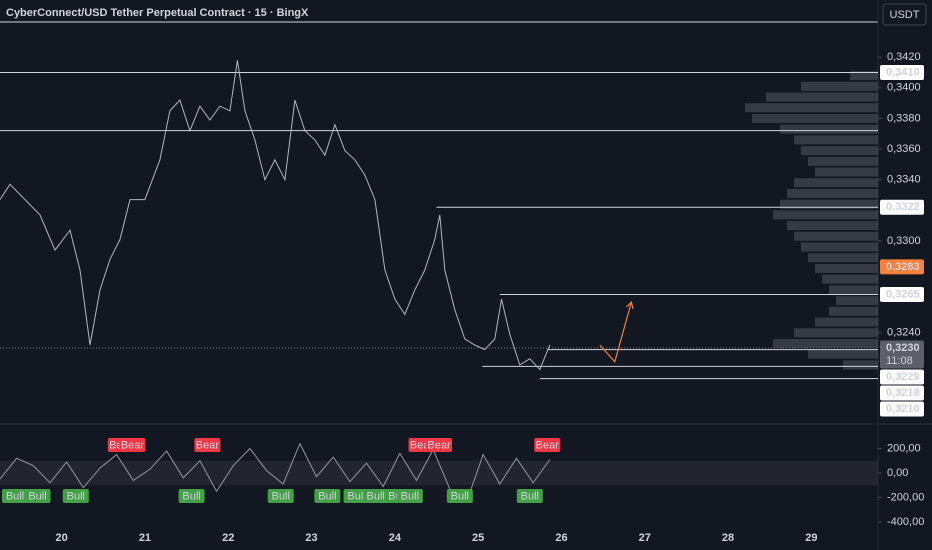 The width and height of the screenshot is (932, 550). What do you see at coordinates (395, 538) in the screenshot?
I see `x-tick-label: 24` at bounding box center [395, 538].